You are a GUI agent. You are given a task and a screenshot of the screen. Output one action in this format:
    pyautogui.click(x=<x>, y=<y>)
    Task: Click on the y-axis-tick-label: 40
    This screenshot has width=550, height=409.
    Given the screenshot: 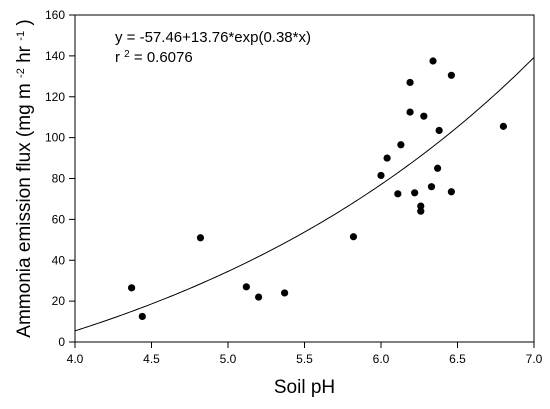 What is the action you would take?
    pyautogui.click(x=59, y=260)
    